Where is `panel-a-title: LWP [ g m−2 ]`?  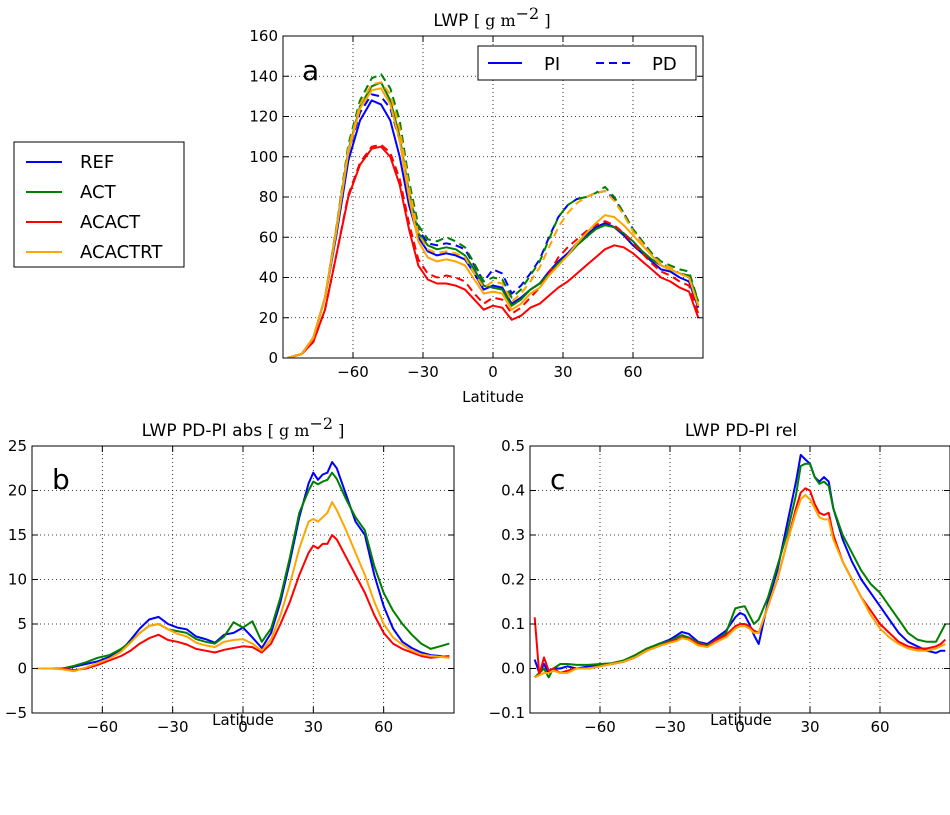
panel-a-title: LWP [ g m−2 ] is located at coordinates (491, 17).